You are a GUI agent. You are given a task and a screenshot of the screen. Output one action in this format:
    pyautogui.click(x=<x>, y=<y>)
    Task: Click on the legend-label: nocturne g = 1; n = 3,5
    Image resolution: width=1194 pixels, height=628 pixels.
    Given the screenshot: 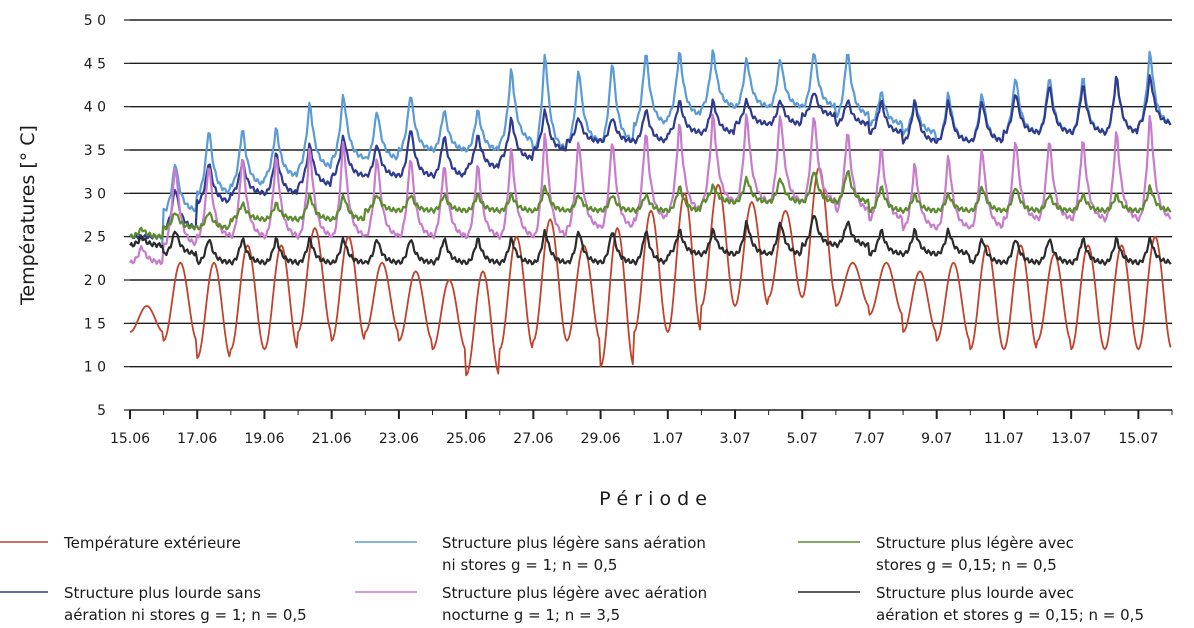 What is the action you would take?
    pyautogui.click(x=531, y=615)
    